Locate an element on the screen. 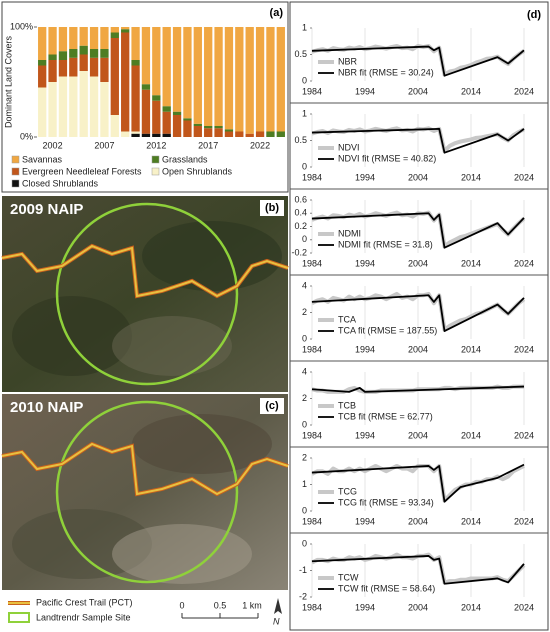 The height and width of the screenshot is (632, 550). panel-label: (b) is located at coordinates (272, 208).